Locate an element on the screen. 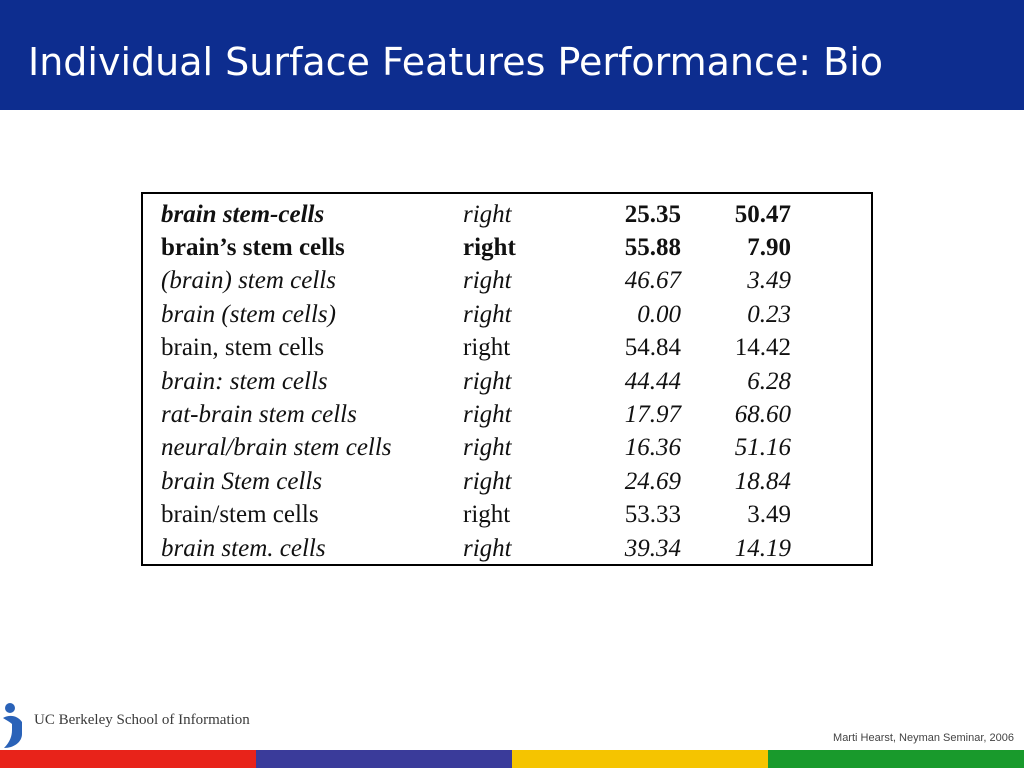  term-cell: rat-brain stem cells is located at coordinates (259, 415).